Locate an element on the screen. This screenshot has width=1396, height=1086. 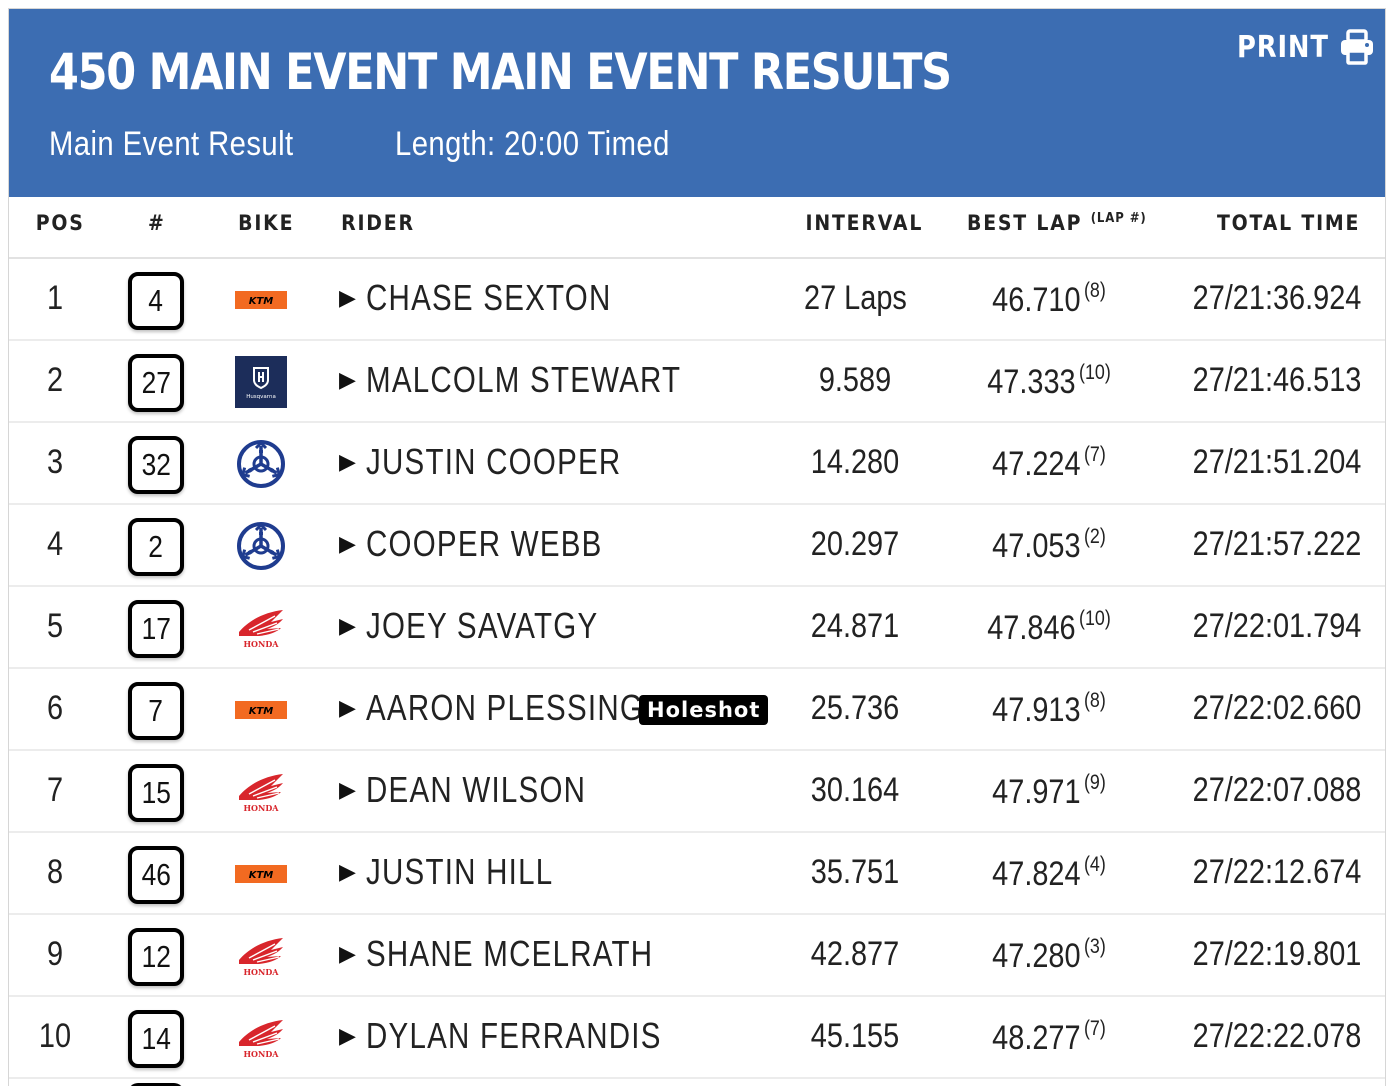
best-lap: 47.846 (10) is located at coordinates (1049, 627).